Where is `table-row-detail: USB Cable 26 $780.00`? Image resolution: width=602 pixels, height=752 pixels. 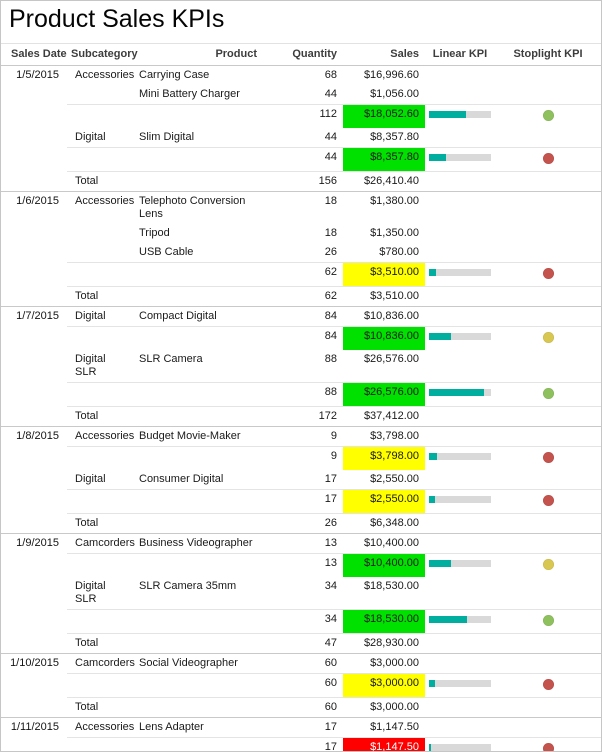
table-row-detail: USB Cable 26 $780.00 is located at coordinates (301, 253).